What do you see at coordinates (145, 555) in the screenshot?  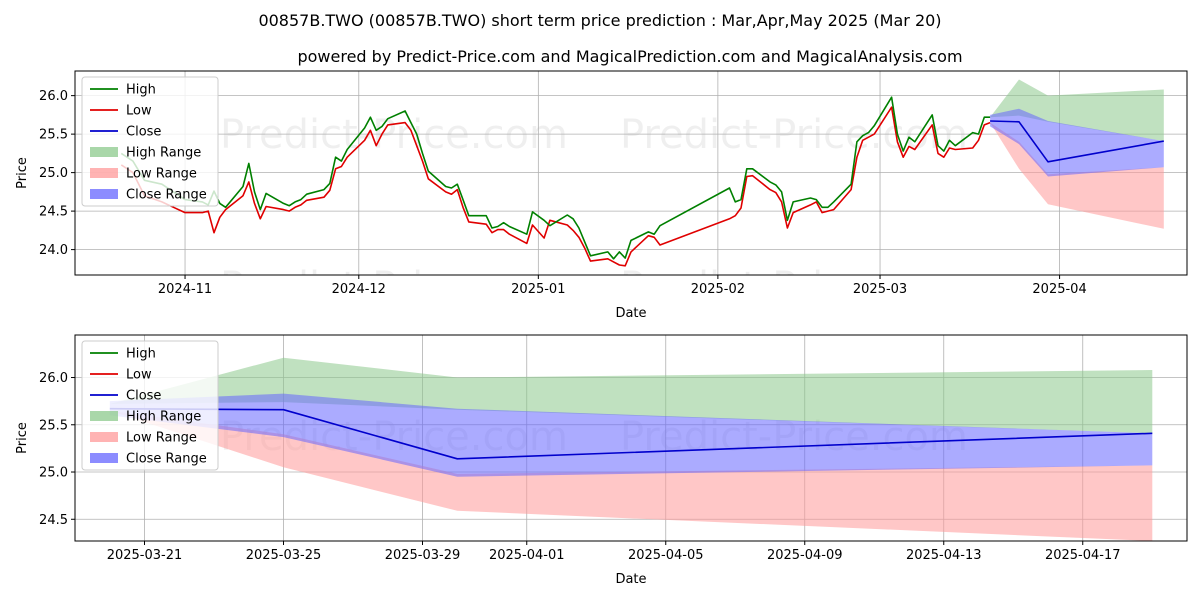 I see `x-tick-label: 2025-03-21` at bounding box center [145, 555].